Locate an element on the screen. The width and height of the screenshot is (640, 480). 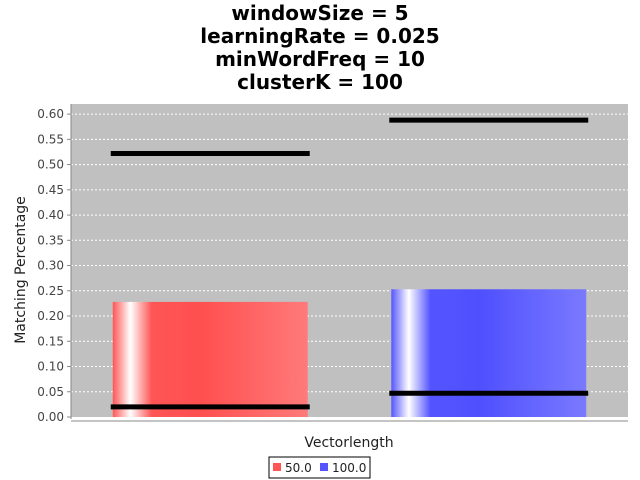
y-tick-label: 0.20 is located at coordinates (50, 316).